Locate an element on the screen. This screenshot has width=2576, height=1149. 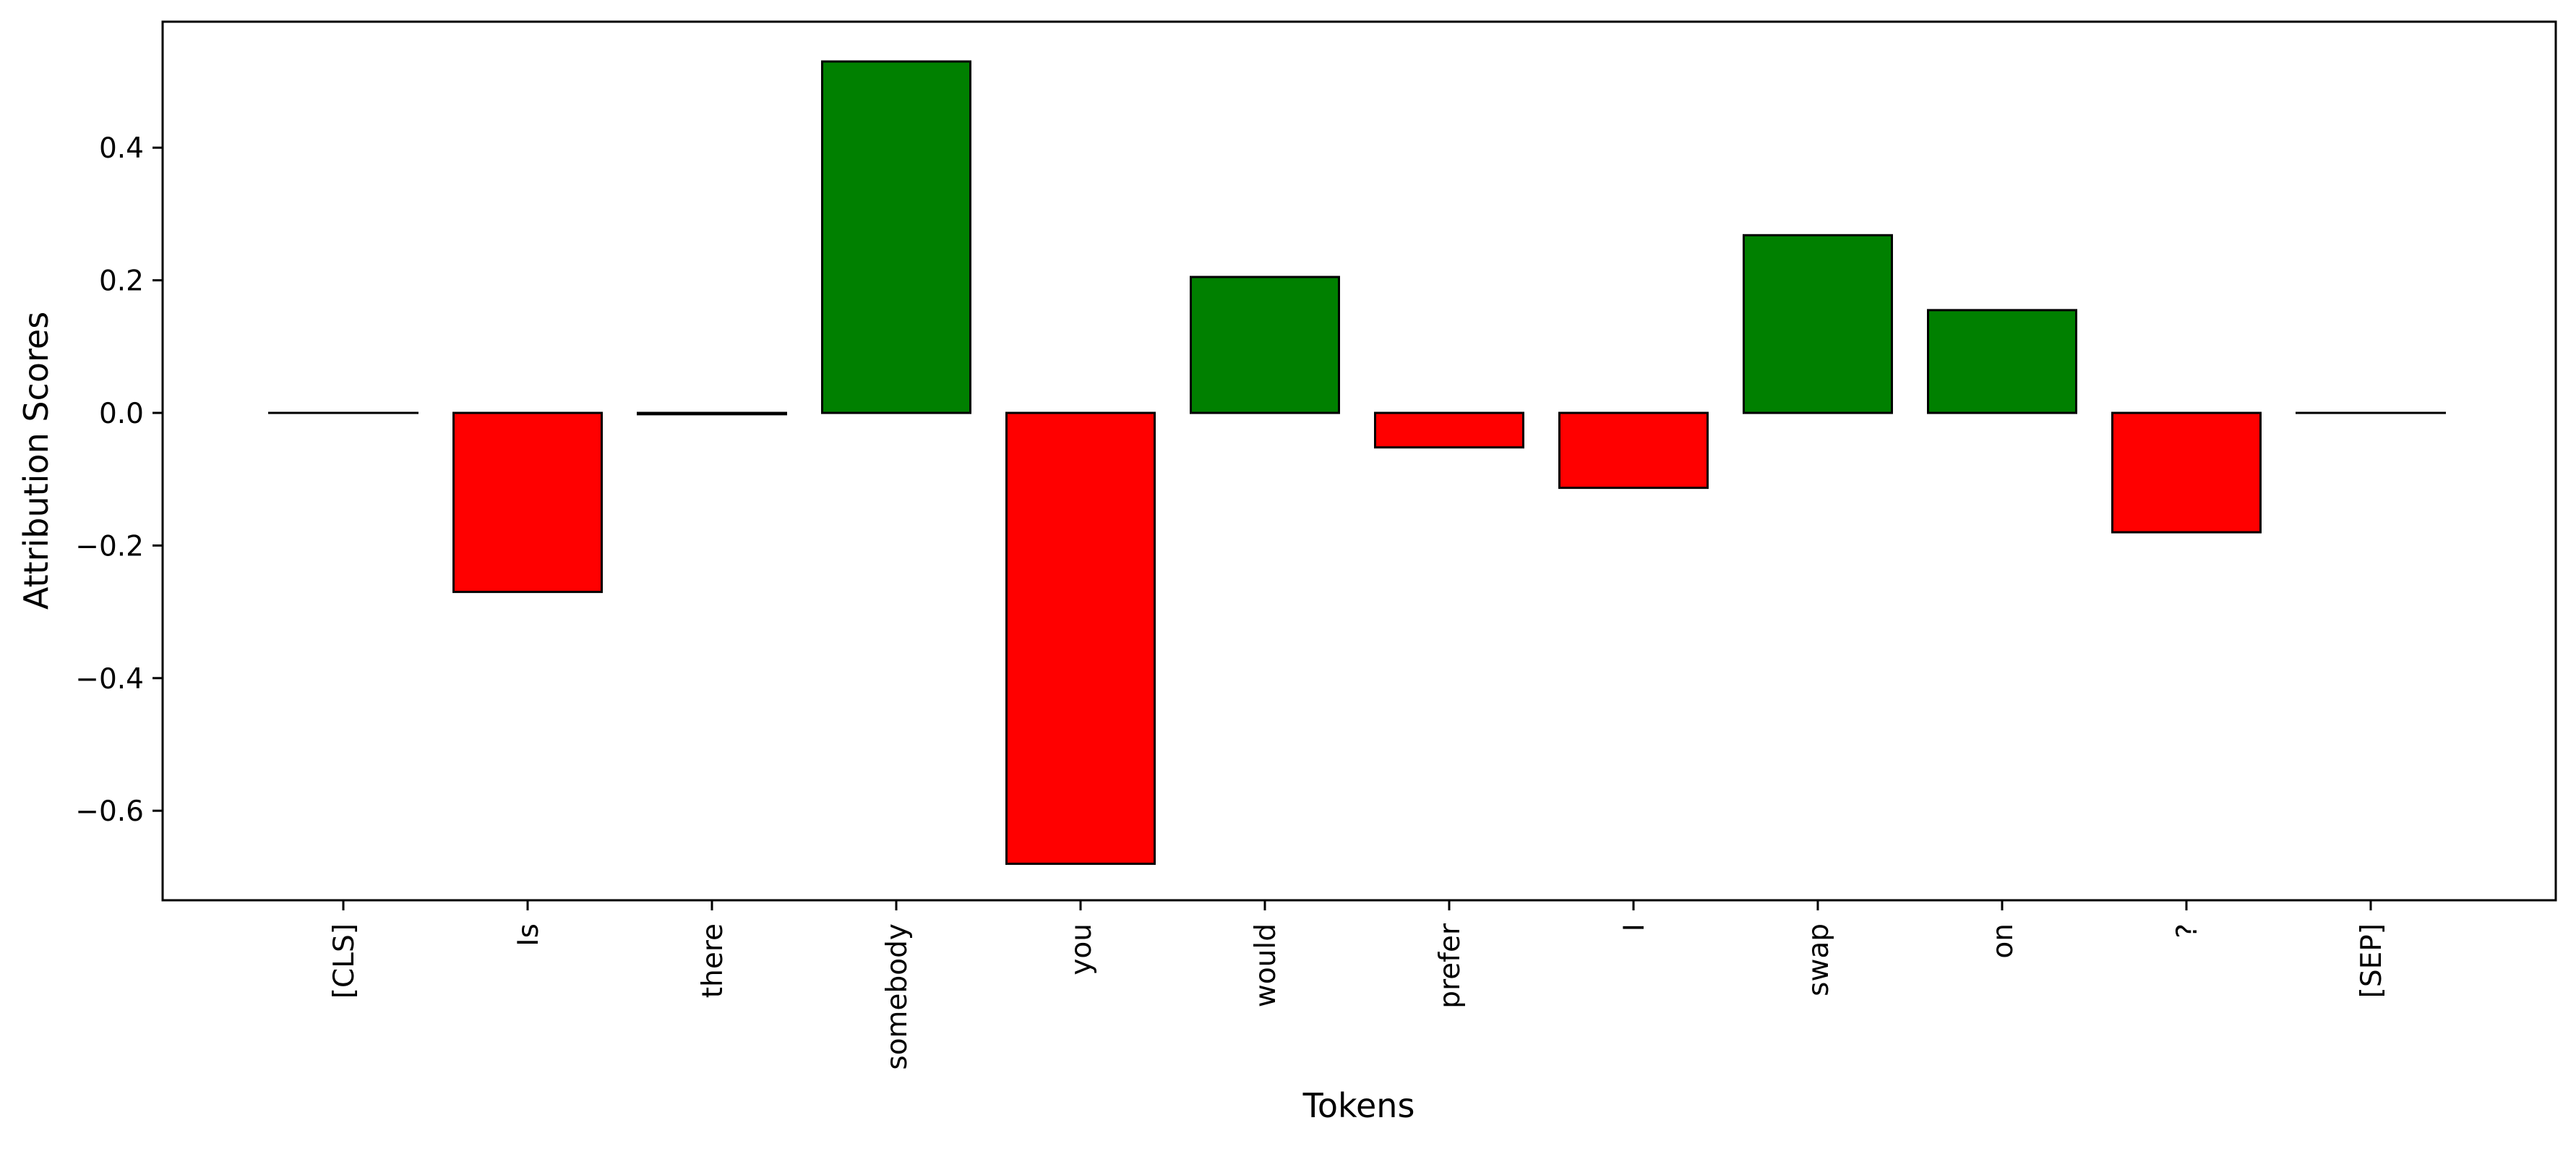
bar-somebody is located at coordinates (897, 237).